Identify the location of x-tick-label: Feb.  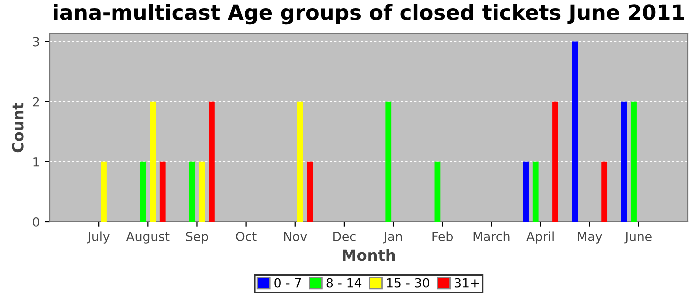
(442, 237).